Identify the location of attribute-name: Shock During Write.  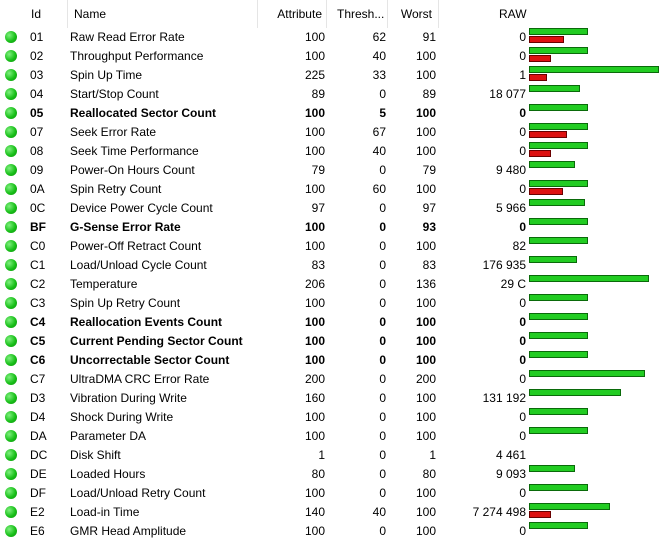
(122, 417).